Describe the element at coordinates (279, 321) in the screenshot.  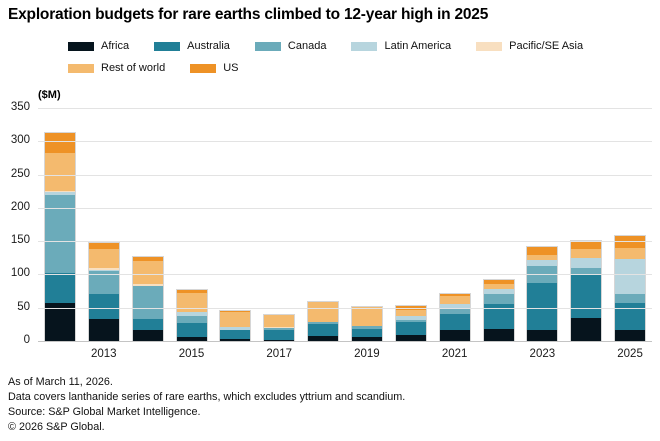
I see `bar-segment-2017-rest-of-world` at that location.